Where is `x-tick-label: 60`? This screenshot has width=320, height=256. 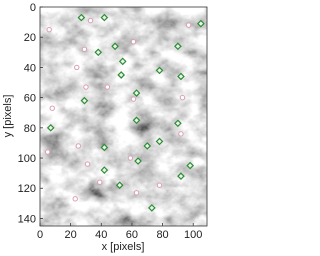
x-tick-label: 60 is located at coordinates (132, 235).